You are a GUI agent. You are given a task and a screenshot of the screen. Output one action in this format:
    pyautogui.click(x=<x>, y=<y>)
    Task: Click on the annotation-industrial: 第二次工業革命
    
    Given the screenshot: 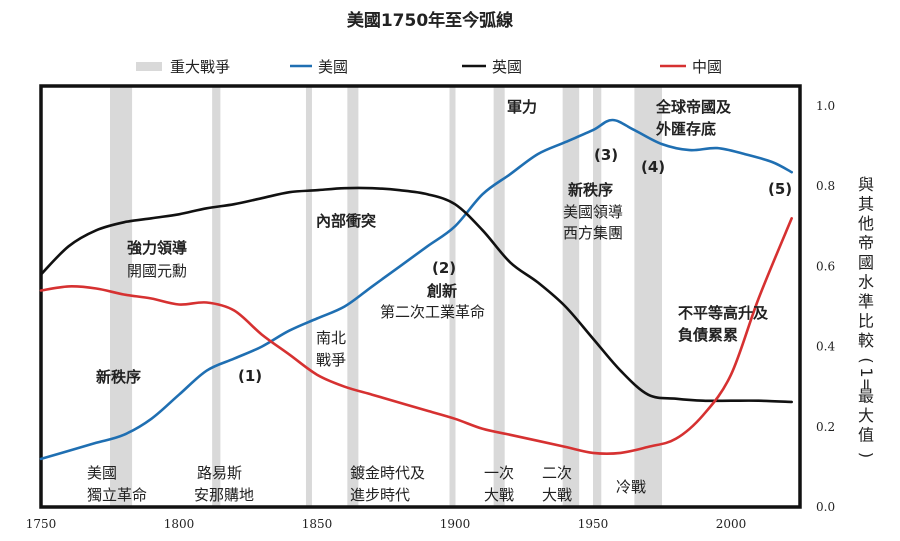 What is the action you would take?
    pyautogui.click(x=432, y=312)
    